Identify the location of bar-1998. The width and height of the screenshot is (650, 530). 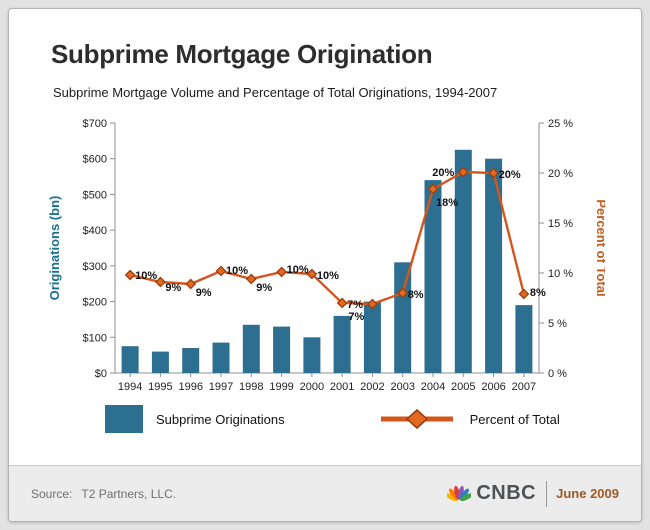
(251, 348).